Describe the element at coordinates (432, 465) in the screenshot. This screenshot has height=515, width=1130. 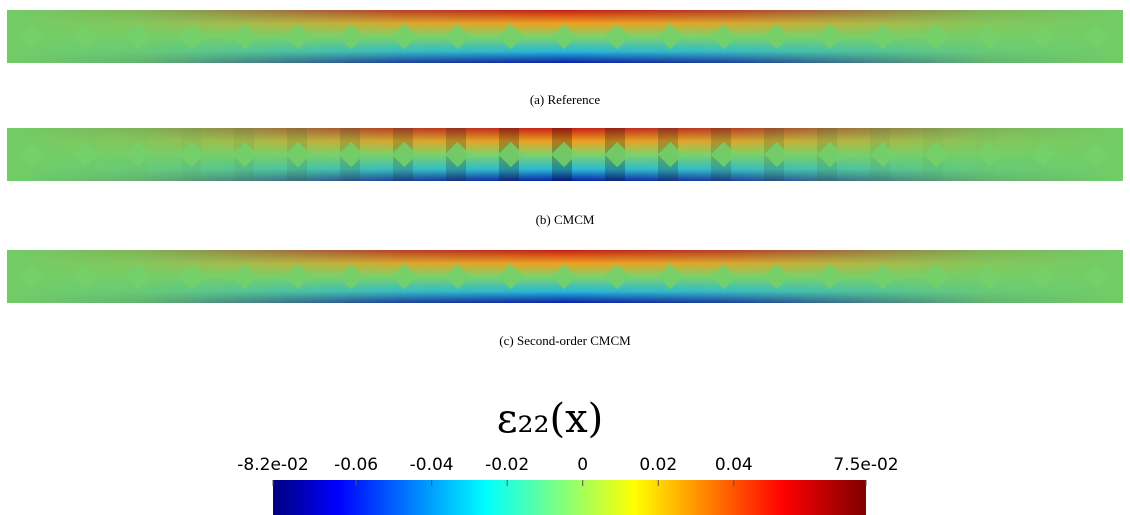
I see `colorbar-tick-label: -0.04` at that location.